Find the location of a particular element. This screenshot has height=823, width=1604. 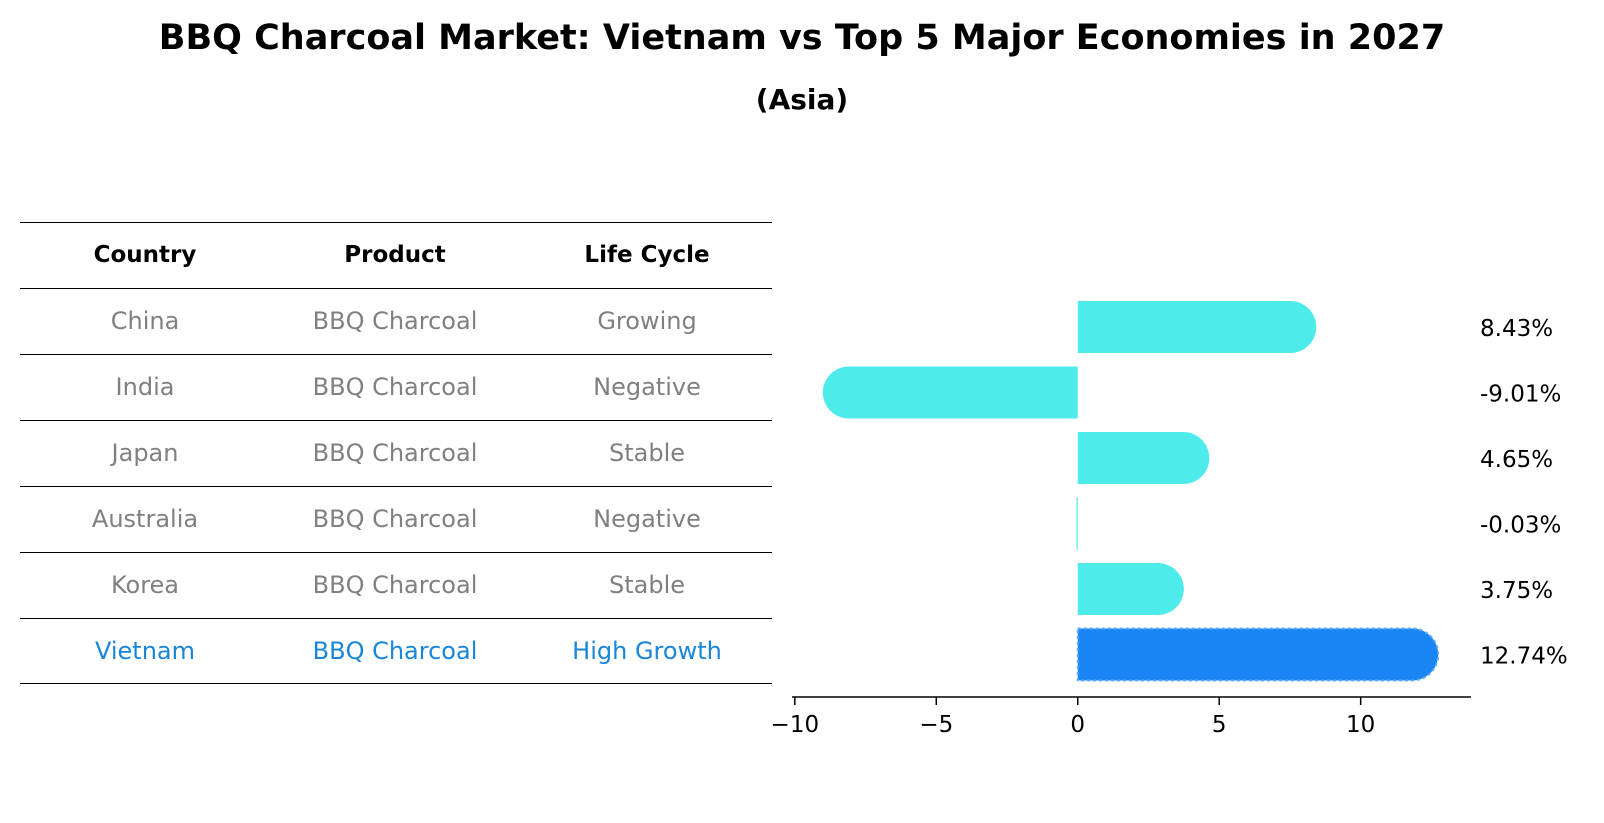

header-product: Product is located at coordinates (395, 255).